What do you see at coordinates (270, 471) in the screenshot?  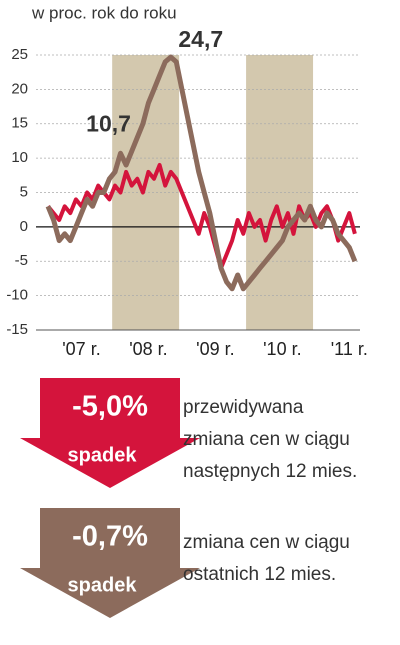 I see `annotation-text: następnych 12 mies.` at bounding box center [270, 471].